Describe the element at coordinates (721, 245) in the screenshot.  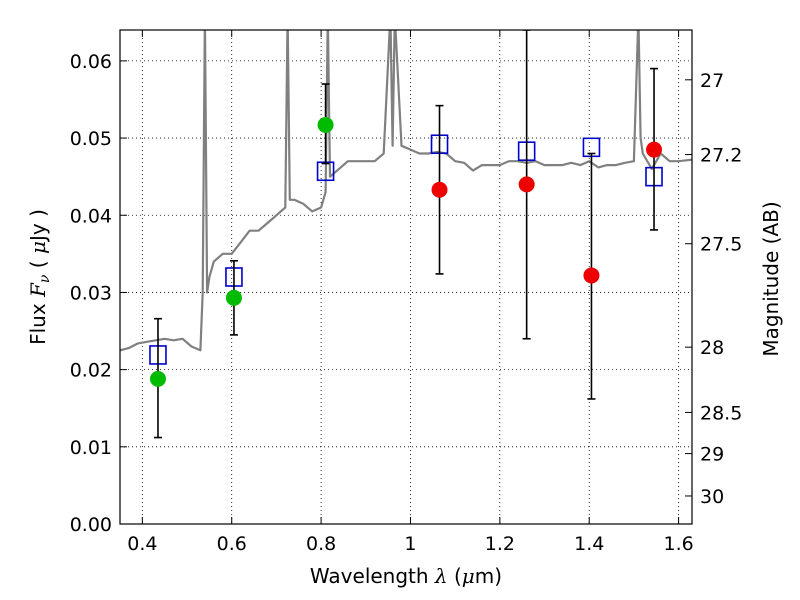
I see `y2-tick-label: 27.5` at that location.